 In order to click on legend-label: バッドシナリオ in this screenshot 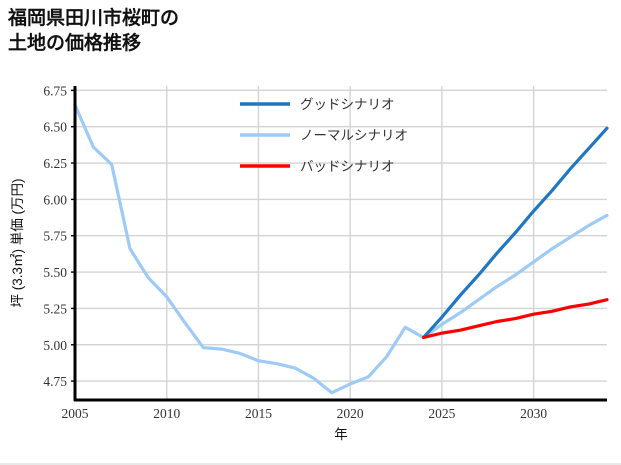, I will do `click(347, 166)`.